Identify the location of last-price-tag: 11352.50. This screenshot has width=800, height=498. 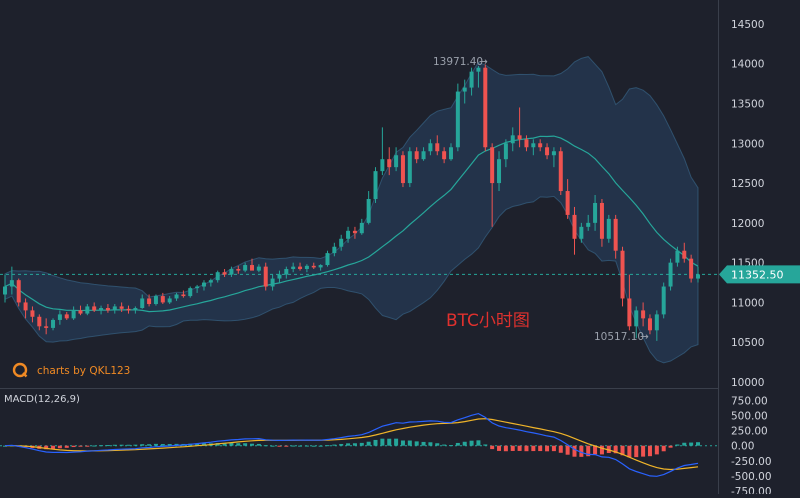
(759, 274).